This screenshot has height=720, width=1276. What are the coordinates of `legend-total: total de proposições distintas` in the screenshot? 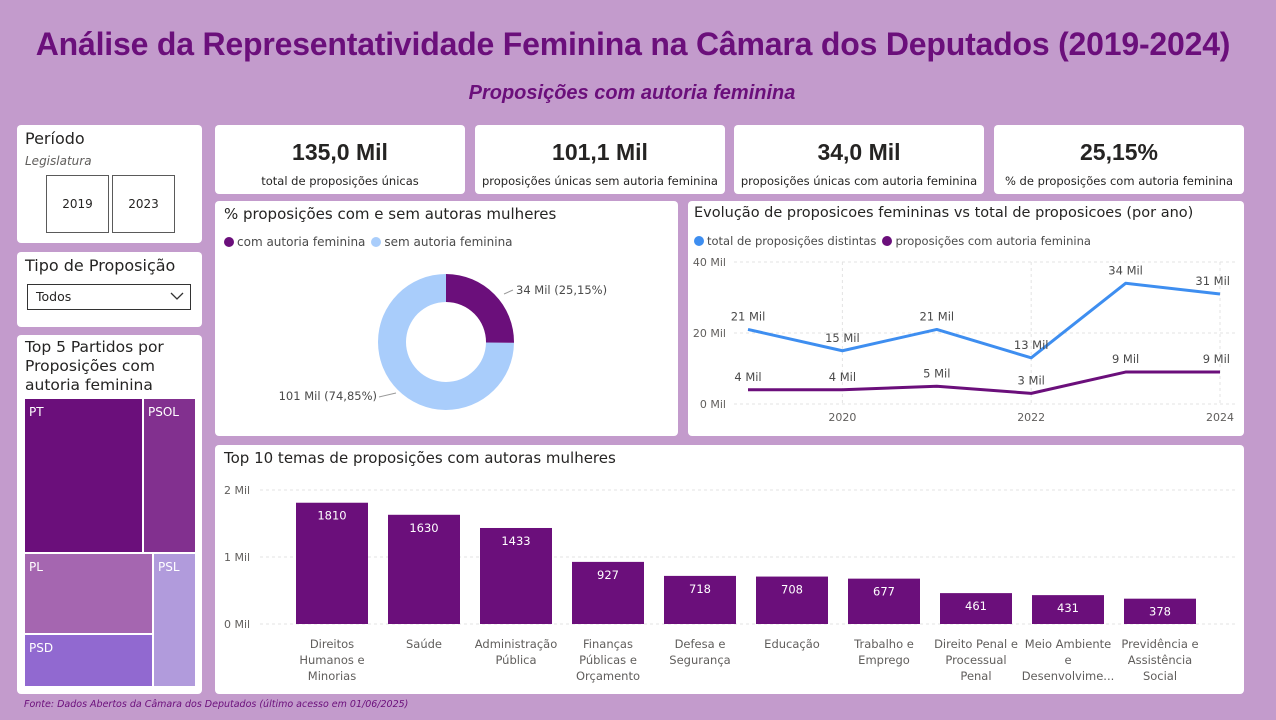 It's located at (792, 241).